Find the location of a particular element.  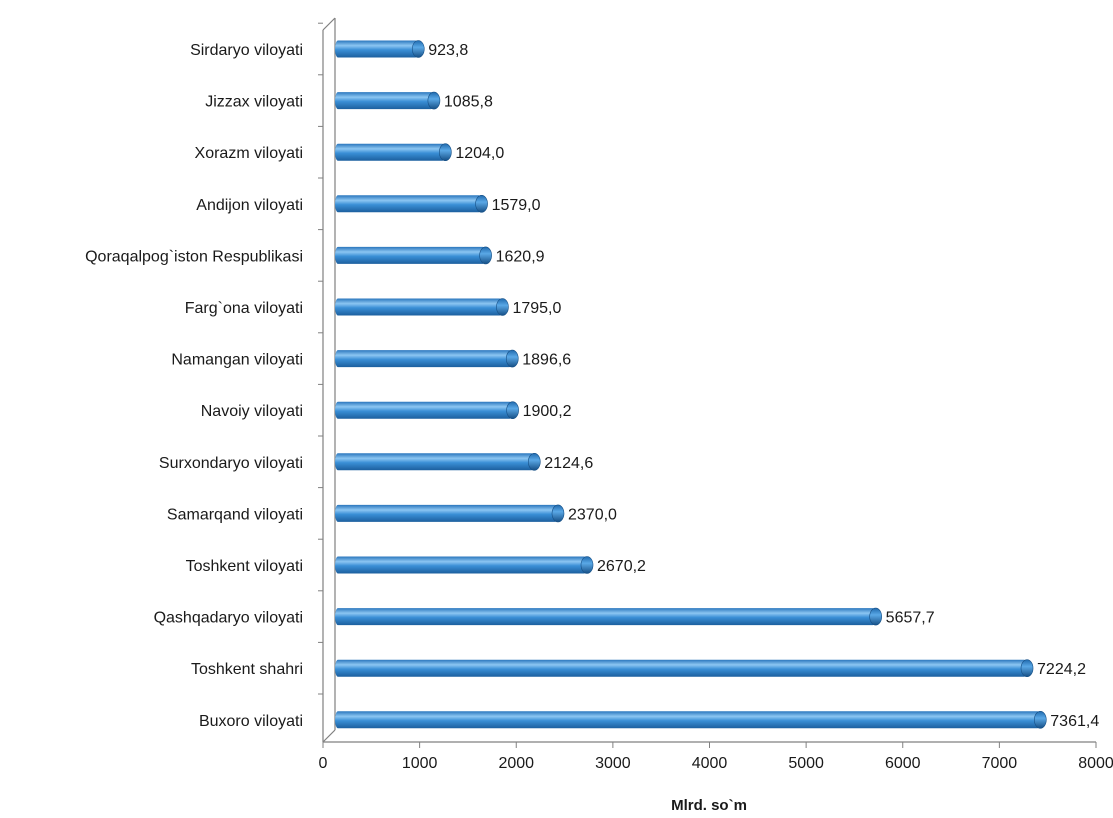

category-label: Farg`ona viloyati is located at coordinates (244, 308).